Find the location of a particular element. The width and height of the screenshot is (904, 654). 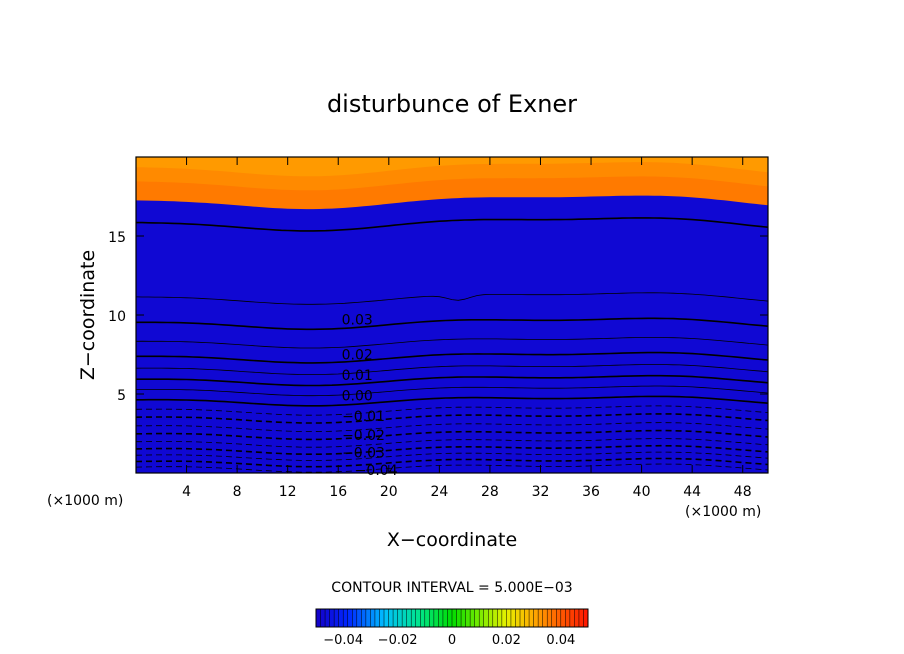

contour-label: 0.01 is located at coordinates (357, 376).